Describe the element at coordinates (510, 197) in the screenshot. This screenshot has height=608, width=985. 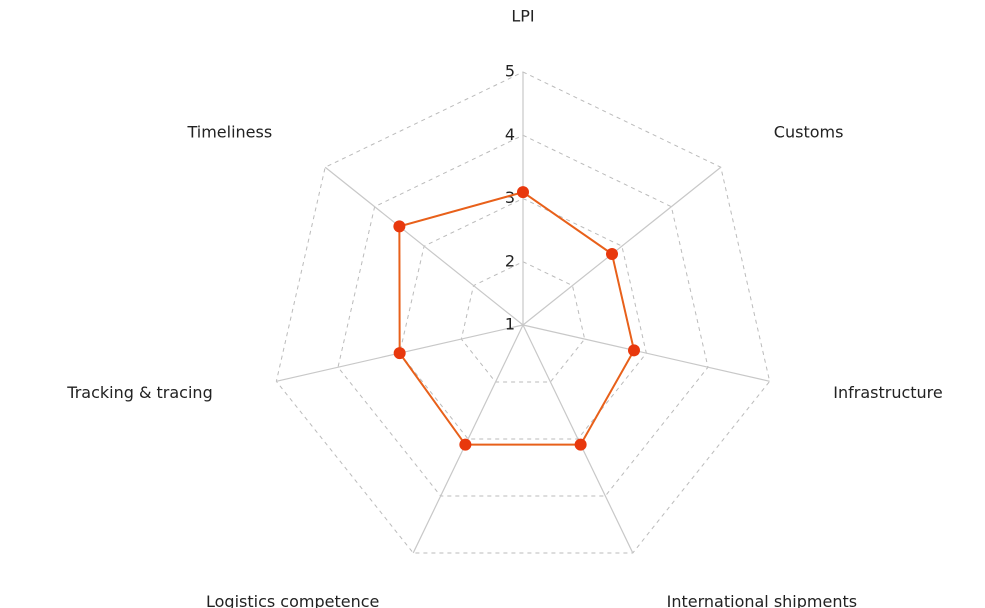
I see `y-tick-label: 3` at that location.